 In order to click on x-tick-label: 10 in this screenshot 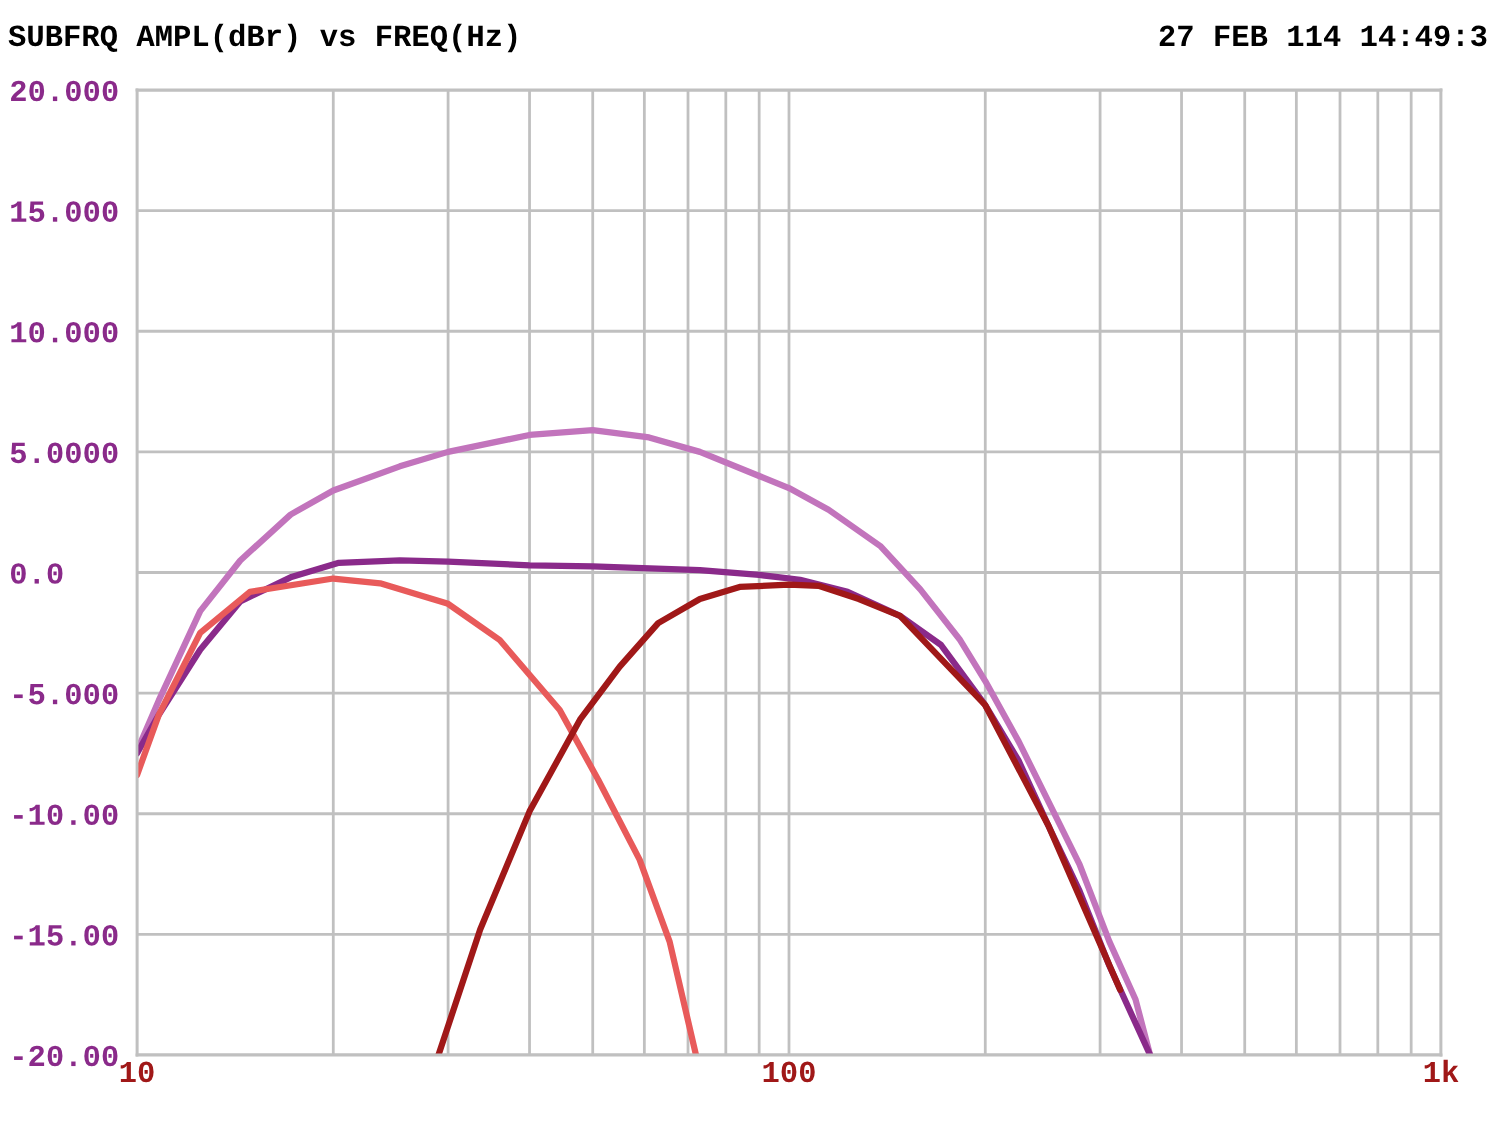, I will do `click(137, 1072)`.